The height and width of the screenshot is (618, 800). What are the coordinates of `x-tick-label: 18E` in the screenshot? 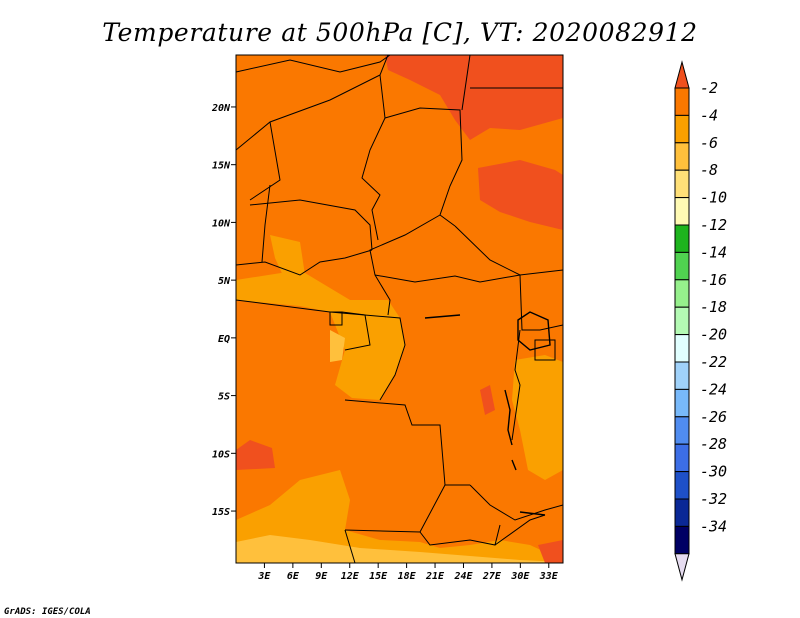 It's located at (407, 576).